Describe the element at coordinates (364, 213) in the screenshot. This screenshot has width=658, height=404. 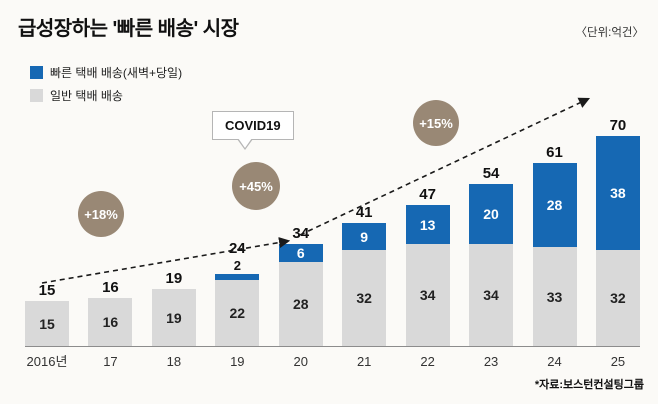
I see `bar-total-label: 41` at that location.